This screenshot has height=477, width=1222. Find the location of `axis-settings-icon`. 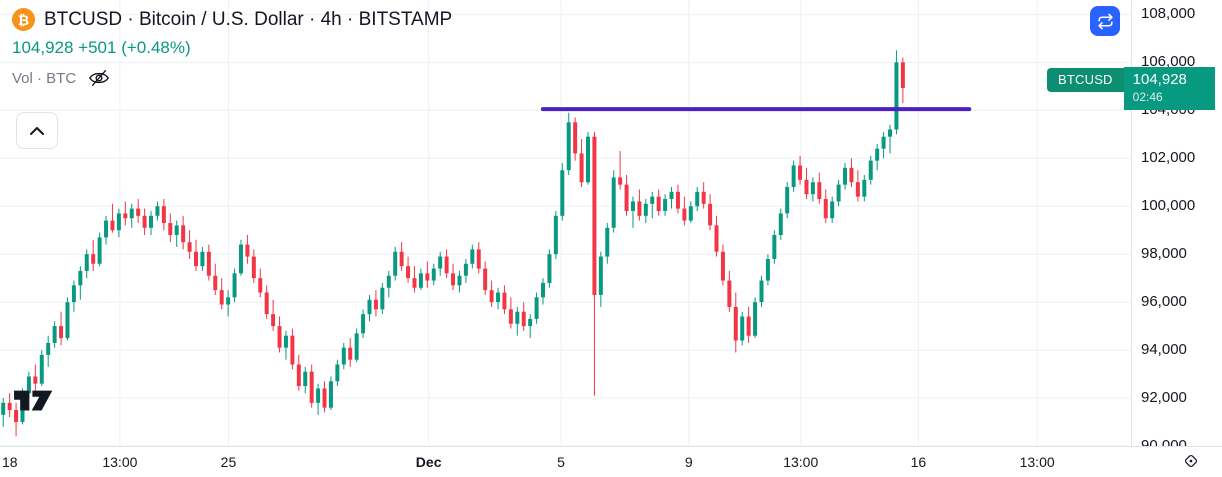

axis-settings-icon is located at coordinates (1191, 461).